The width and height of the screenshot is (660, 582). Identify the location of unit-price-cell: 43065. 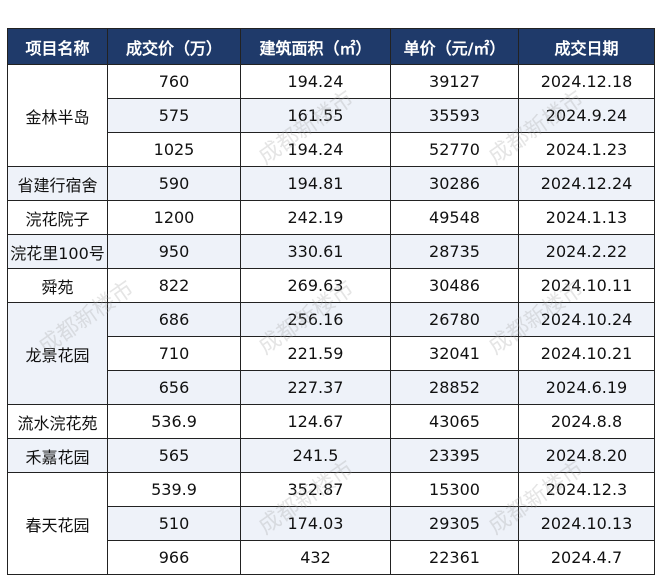
(454, 421).